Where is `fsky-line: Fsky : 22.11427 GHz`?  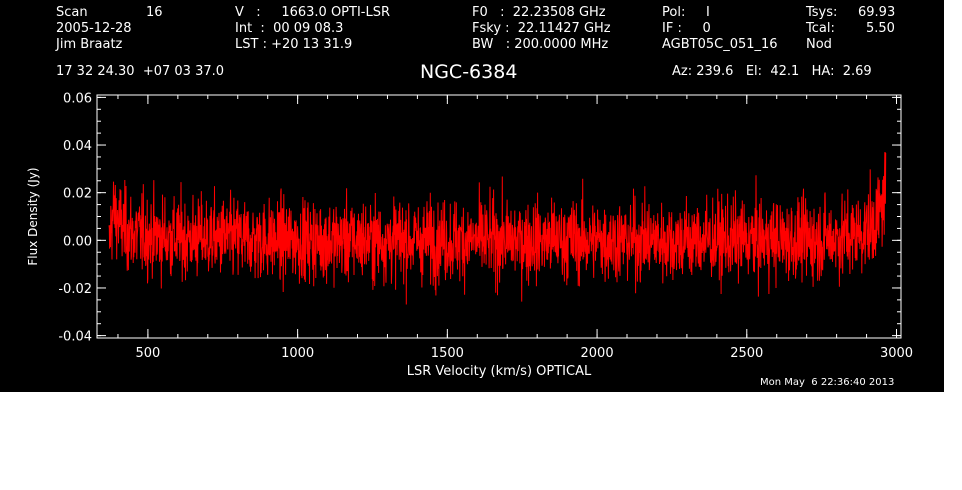
fsky-line: Fsky : 22.11427 GHz is located at coordinates (541, 28).